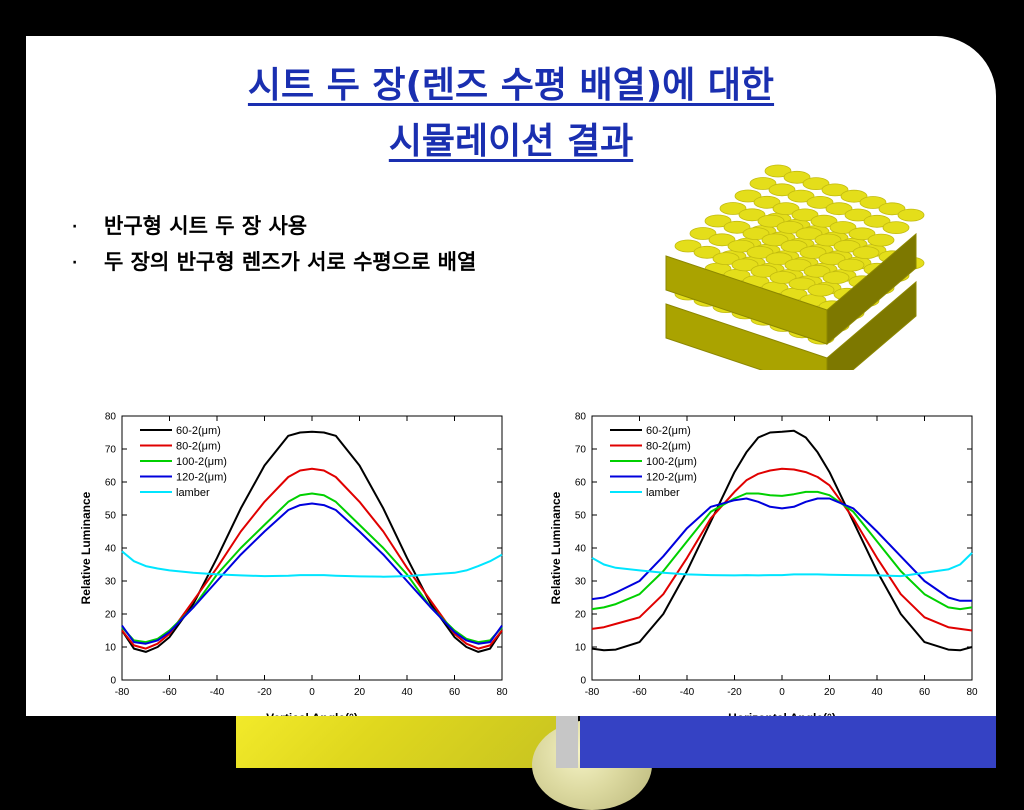 This screenshot has width=1024, height=810. What do you see at coordinates (111, 648) in the screenshot?
I see `y-tick-label: 10` at bounding box center [111, 648].